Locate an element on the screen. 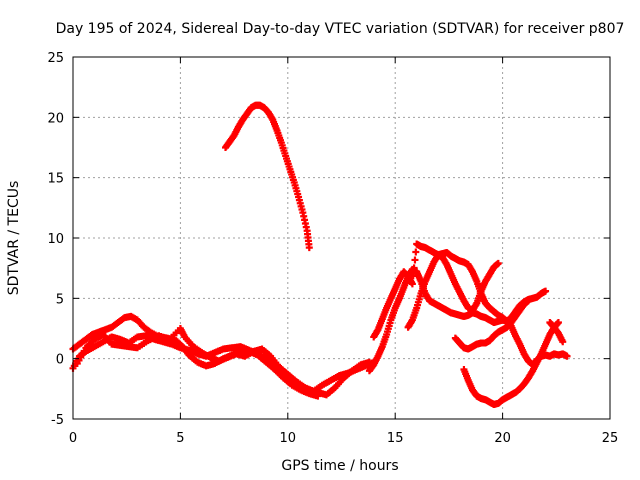  y-tick-label: 20 is located at coordinates (55, 118).